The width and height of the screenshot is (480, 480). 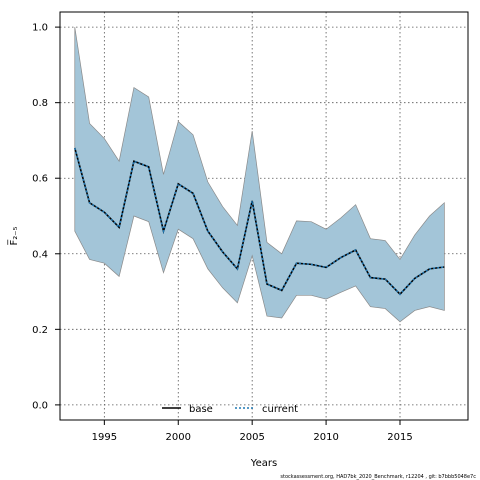 I want to click on y-tick-label: 0.8, so click(x=40, y=103).